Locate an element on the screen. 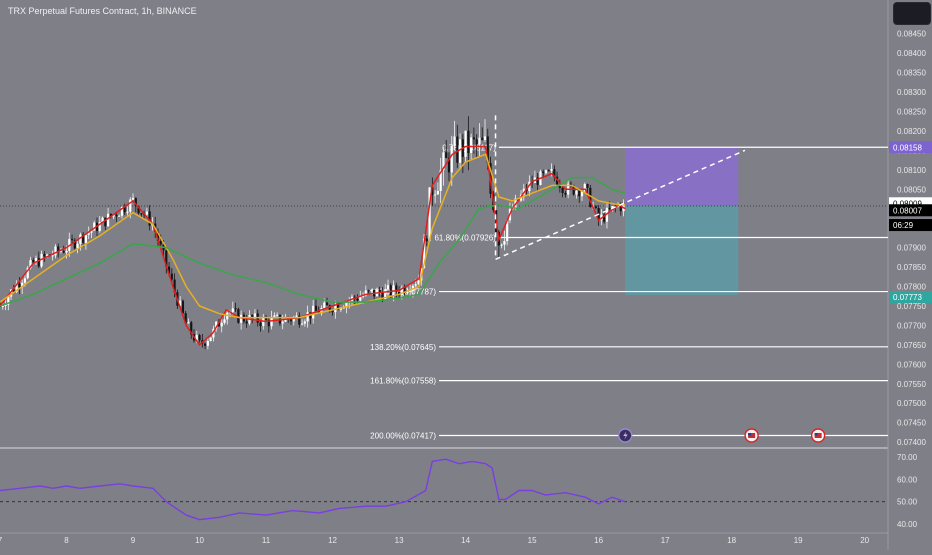  price-tick-label: 0.07550 is located at coordinates (911, 384).